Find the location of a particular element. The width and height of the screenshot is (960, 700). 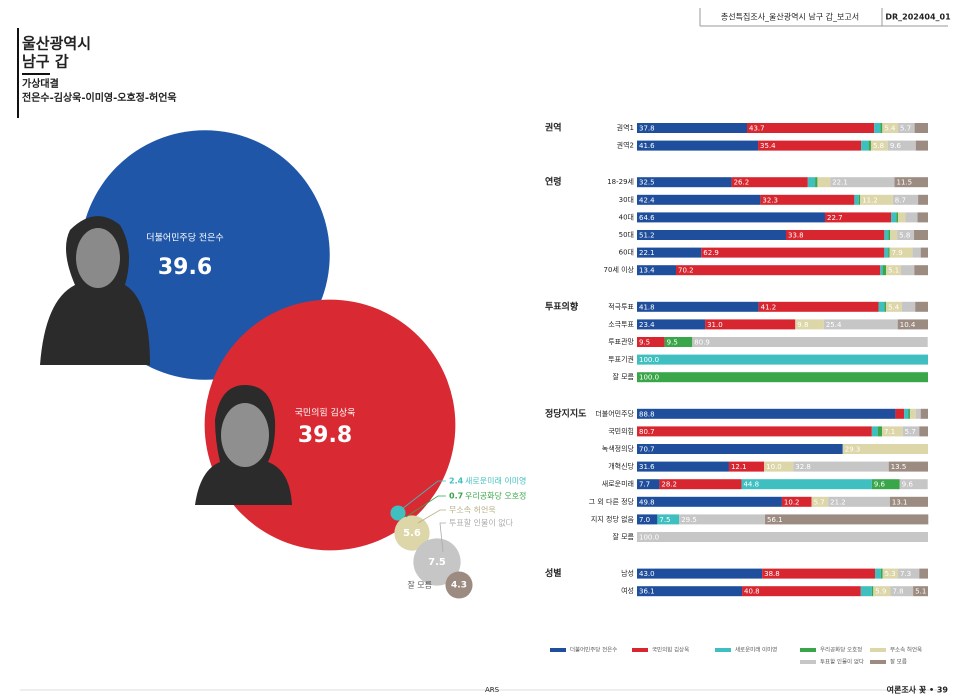

bubble-value: 5.6 is located at coordinates (412, 533).